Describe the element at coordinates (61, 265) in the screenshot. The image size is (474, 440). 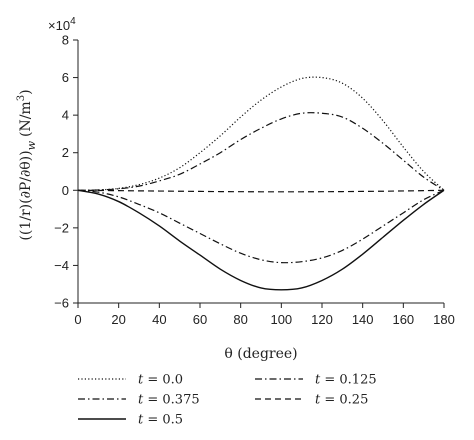
I see `y-tick-label: −4` at that location.